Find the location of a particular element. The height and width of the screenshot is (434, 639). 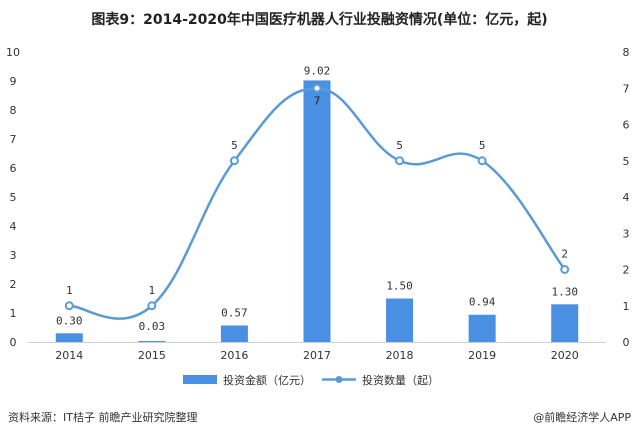

x-axis-tick: 2016 is located at coordinates (234, 355).